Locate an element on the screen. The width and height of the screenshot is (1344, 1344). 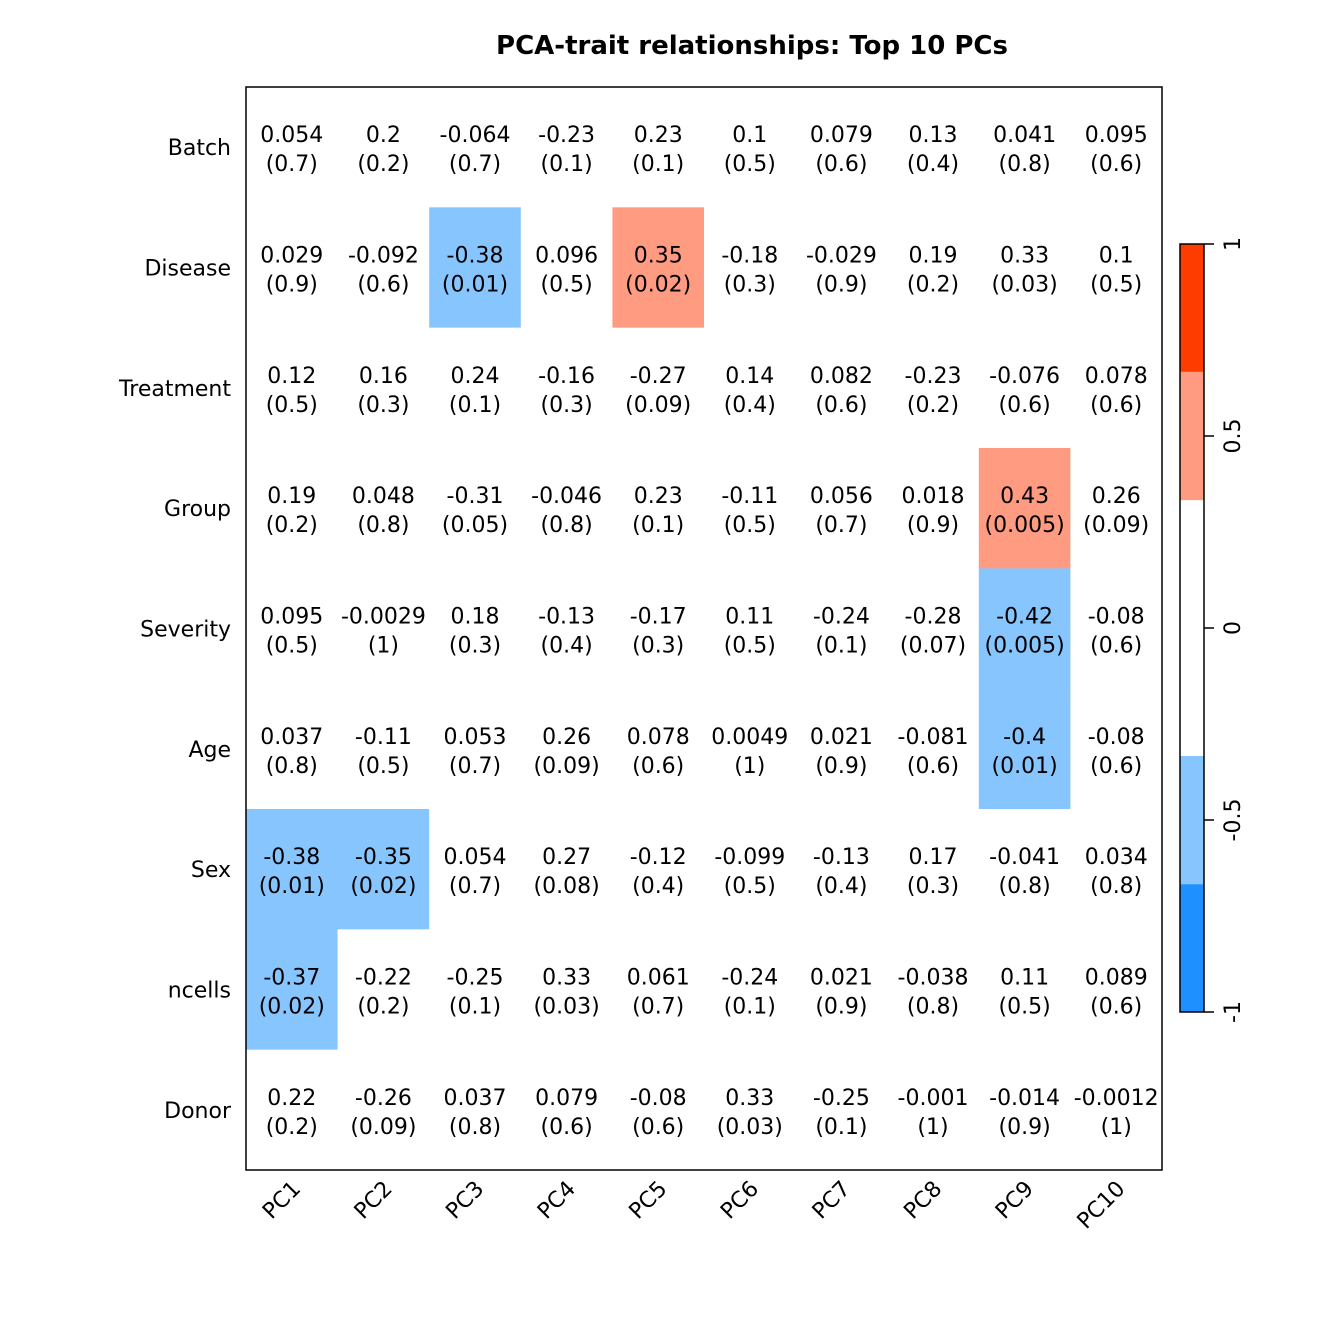
pval-treatment-pc7: (0.6) is located at coordinates (841, 405).